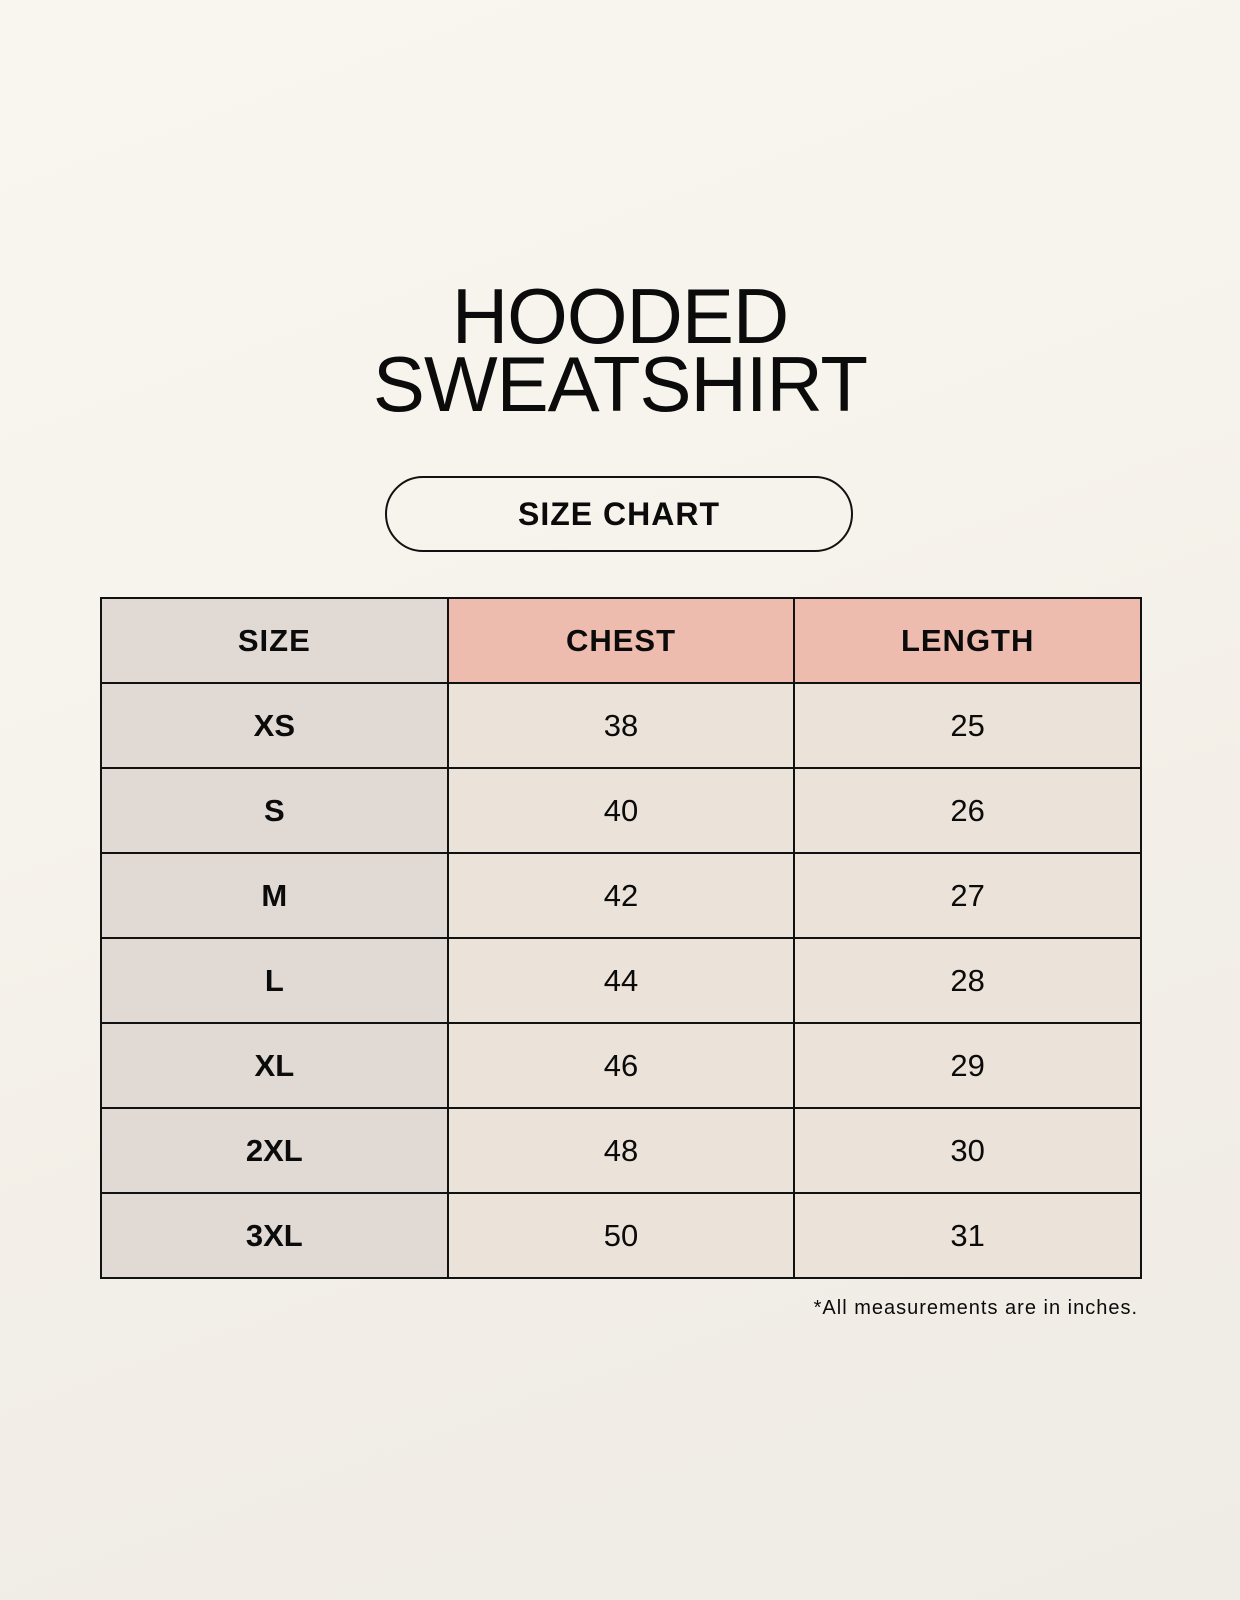 This screenshot has height=1600, width=1240. What do you see at coordinates (967, 1065) in the screenshot?
I see `cell-length: 29` at bounding box center [967, 1065].